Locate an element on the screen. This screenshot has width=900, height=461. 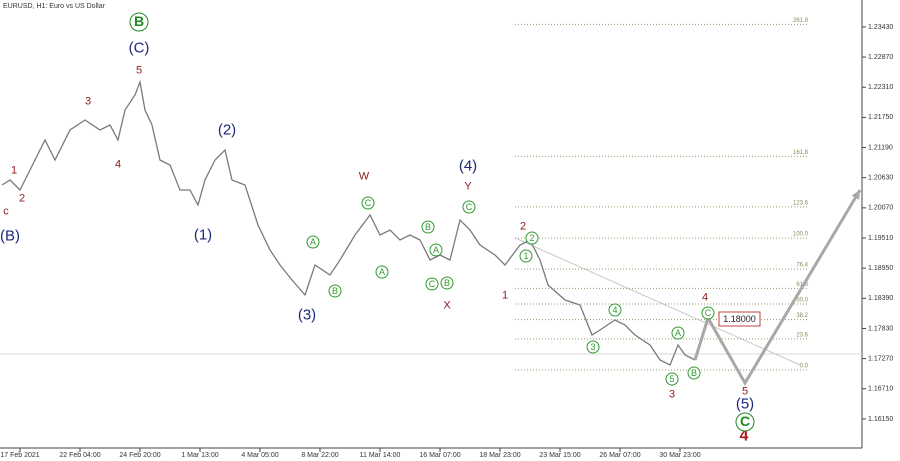
x-tick-label: 26 Mar 07:00 is located at coordinates (619, 455).